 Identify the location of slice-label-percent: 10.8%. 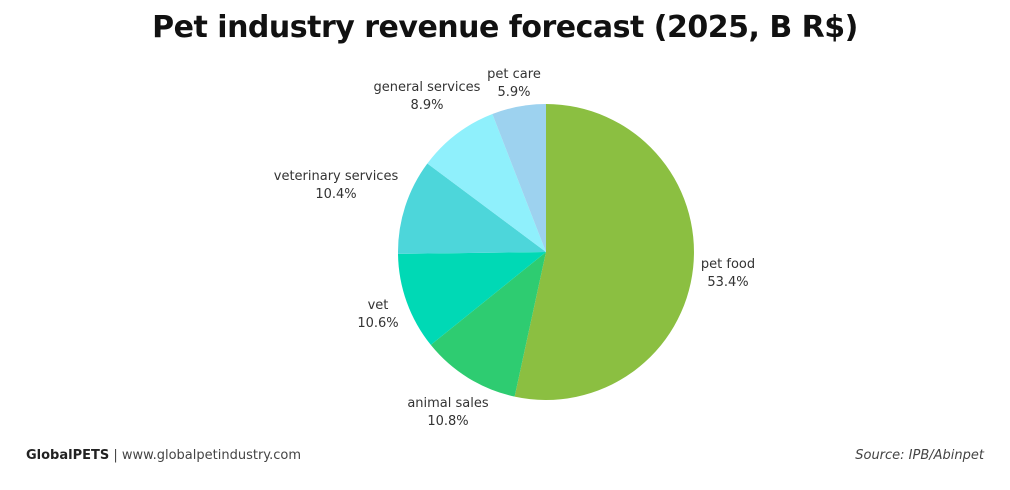
(447, 421).